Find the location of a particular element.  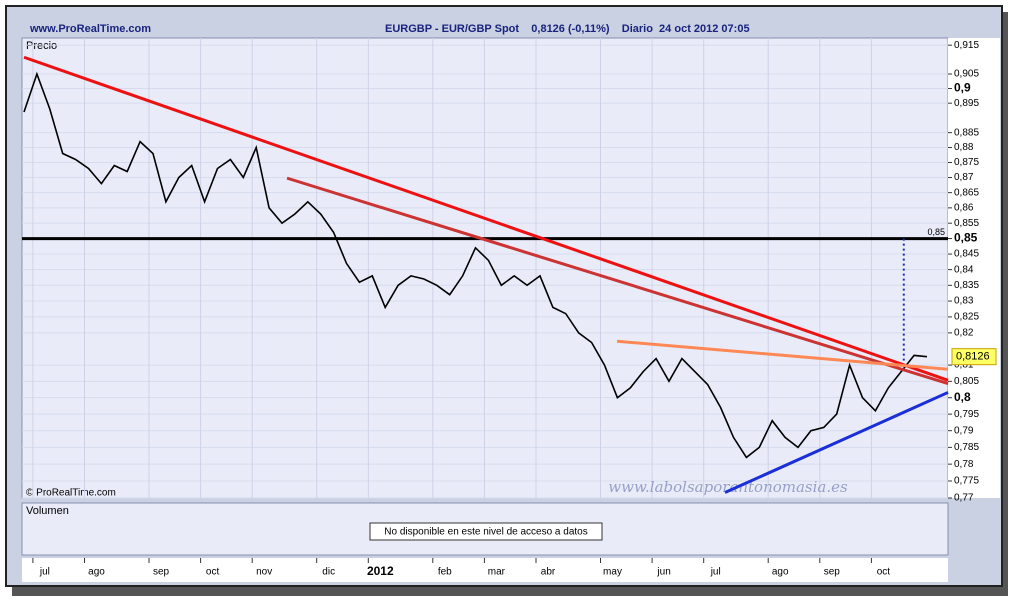

y-tick-label: 0,81 is located at coordinates (964, 365).